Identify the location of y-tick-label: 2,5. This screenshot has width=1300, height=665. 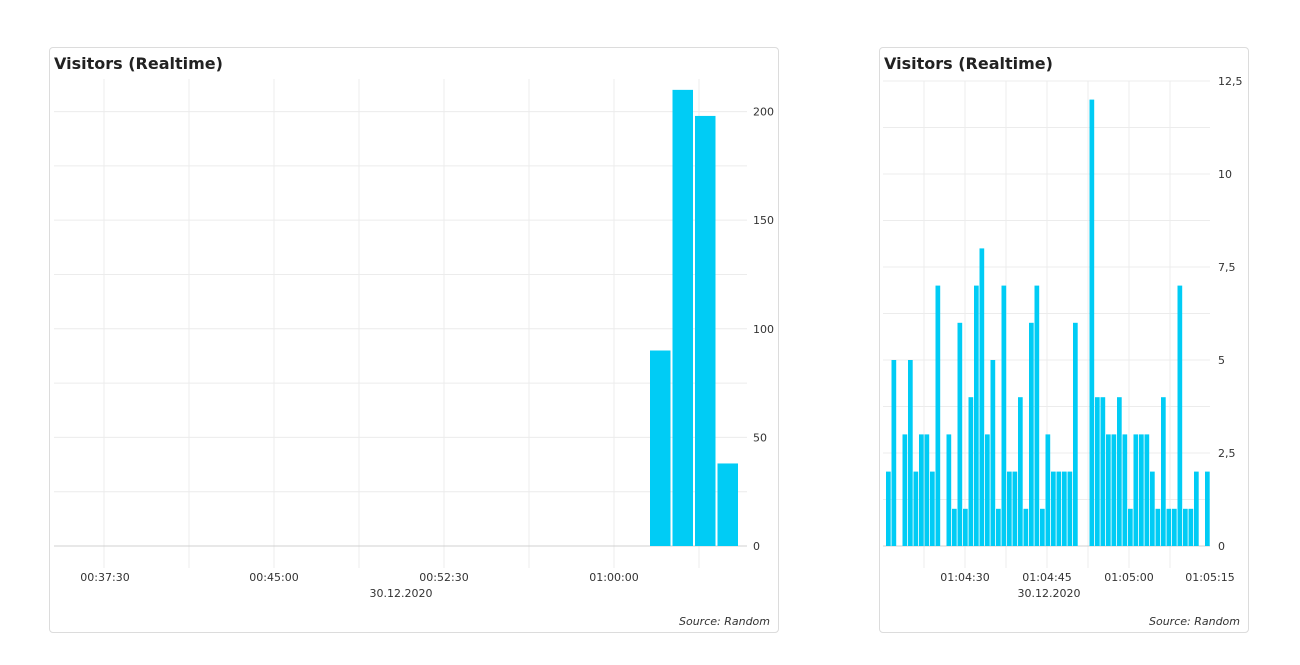
(1227, 453).